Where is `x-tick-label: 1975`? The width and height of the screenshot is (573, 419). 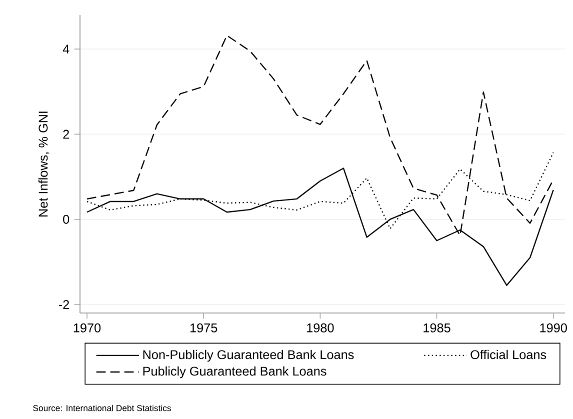 x-tick-label: 1975 is located at coordinates (204, 327).